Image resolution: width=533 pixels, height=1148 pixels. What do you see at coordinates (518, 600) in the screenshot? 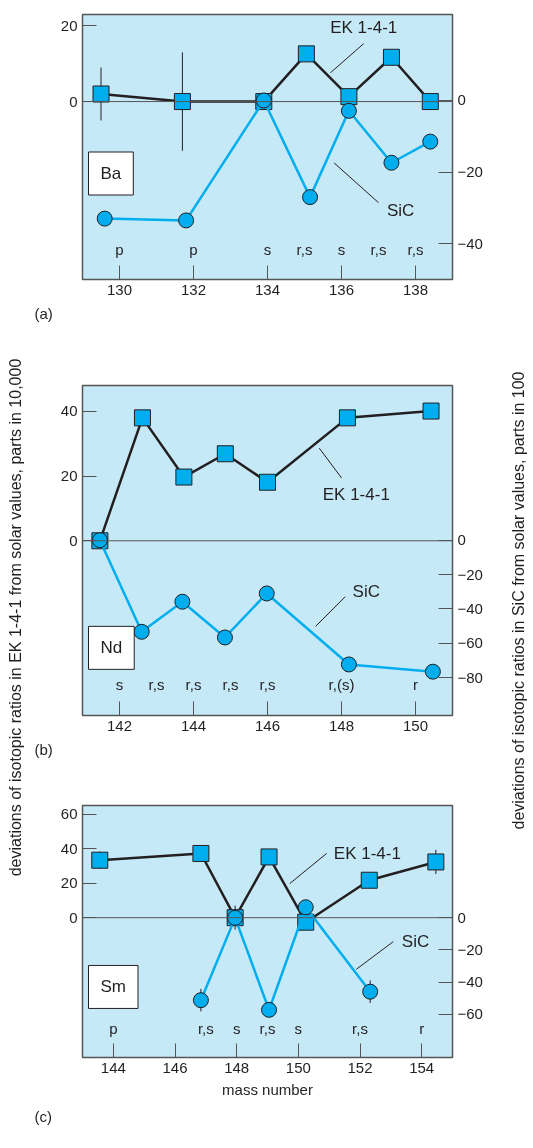
I see `y2-axis-title: deviations of isotopic ratios in SiC from solar values, parts in 100` at bounding box center [518, 600].